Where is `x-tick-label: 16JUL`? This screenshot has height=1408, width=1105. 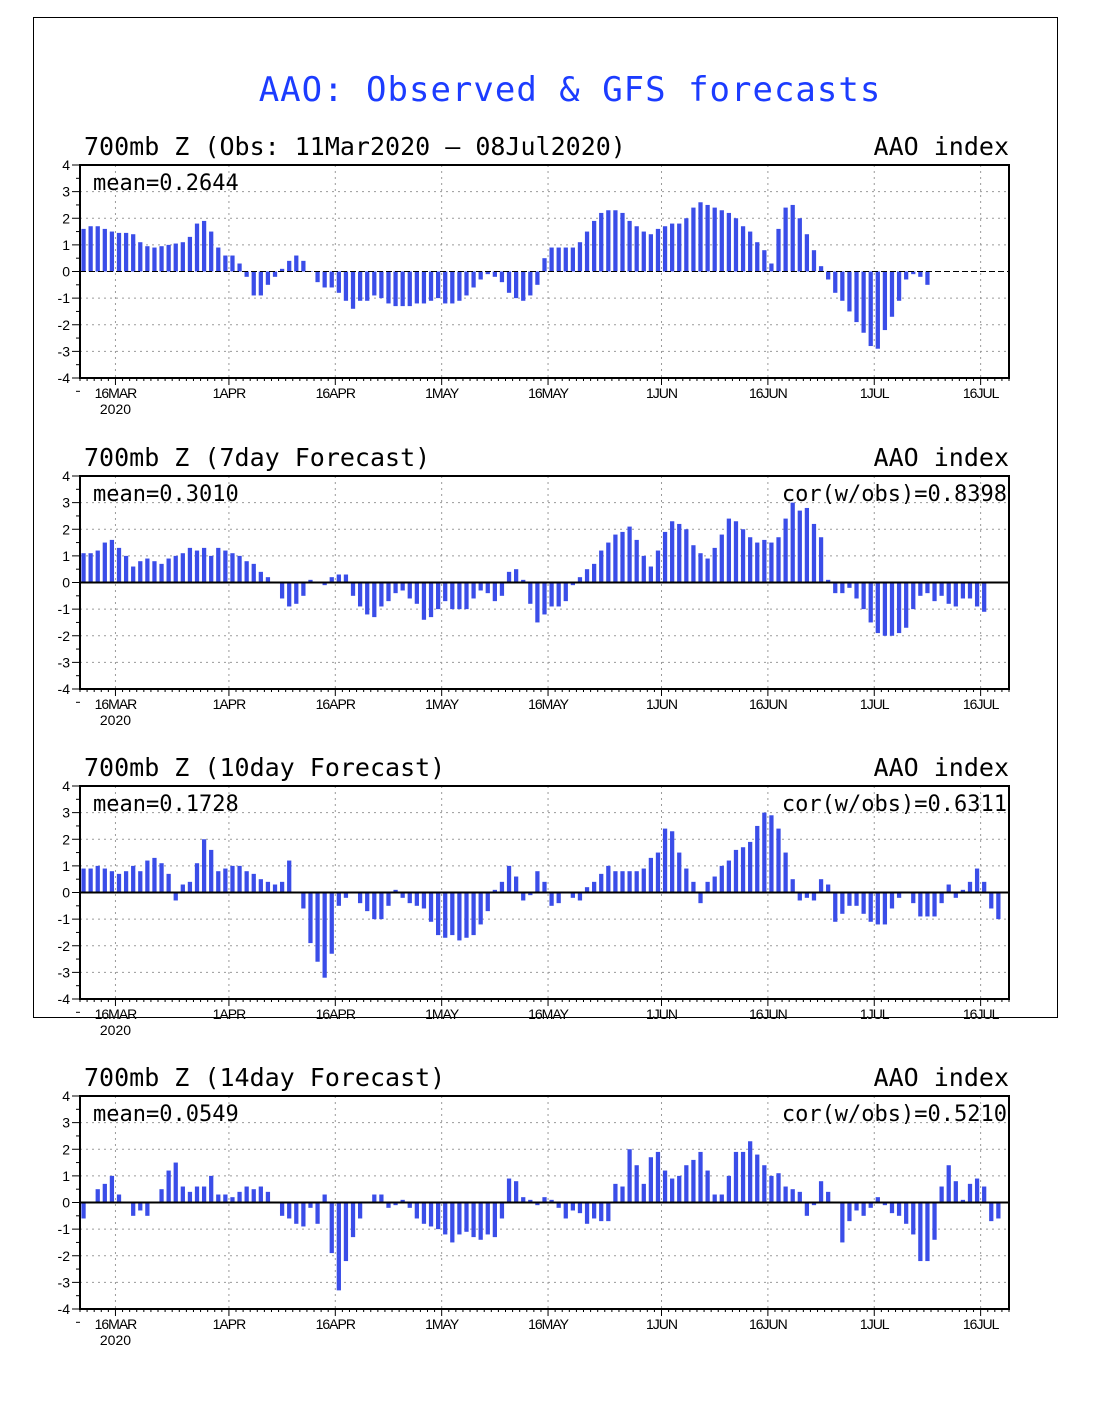 x-tick-label: 16JUL is located at coordinates (981, 1324).